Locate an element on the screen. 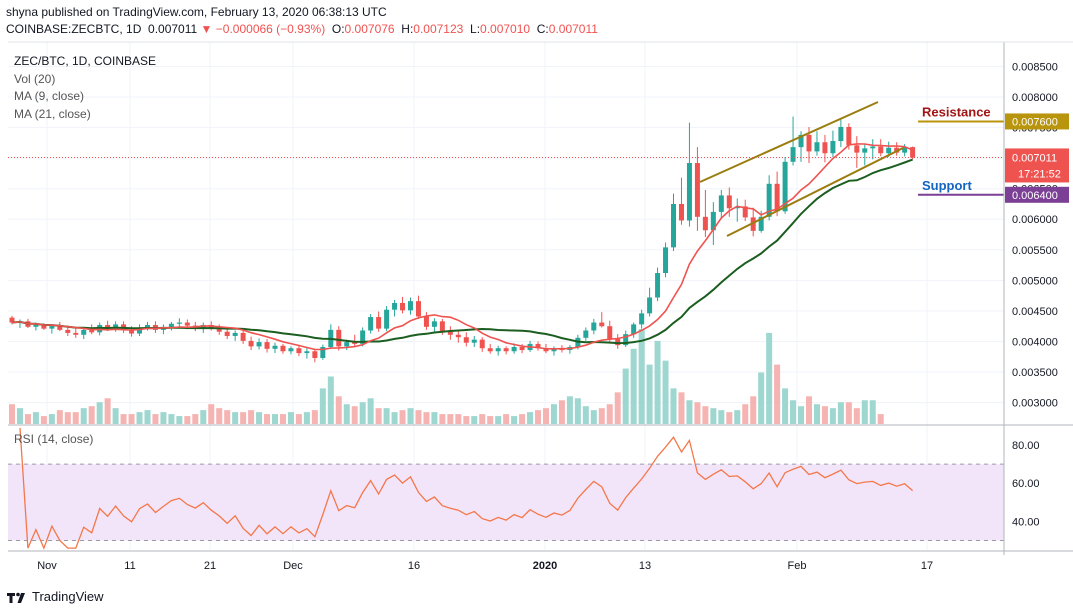 This screenshot has width=1073, height=615. price-tick-label: 0.008500 is located at coordinates (1035, 67).